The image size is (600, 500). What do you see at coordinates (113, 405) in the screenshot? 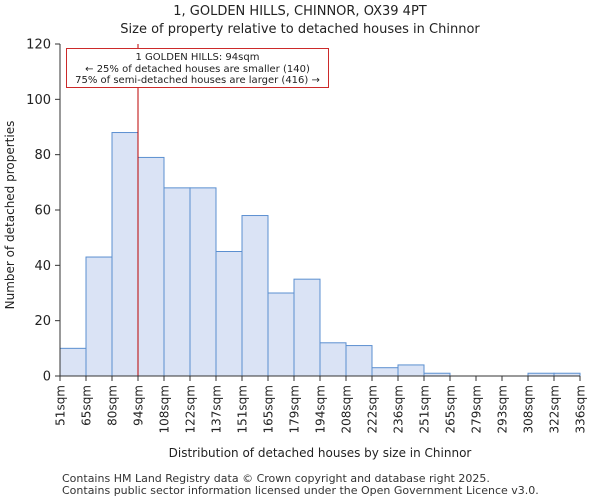
I see `x-tick-label: 80sqm` at bounding box center [113, 405].